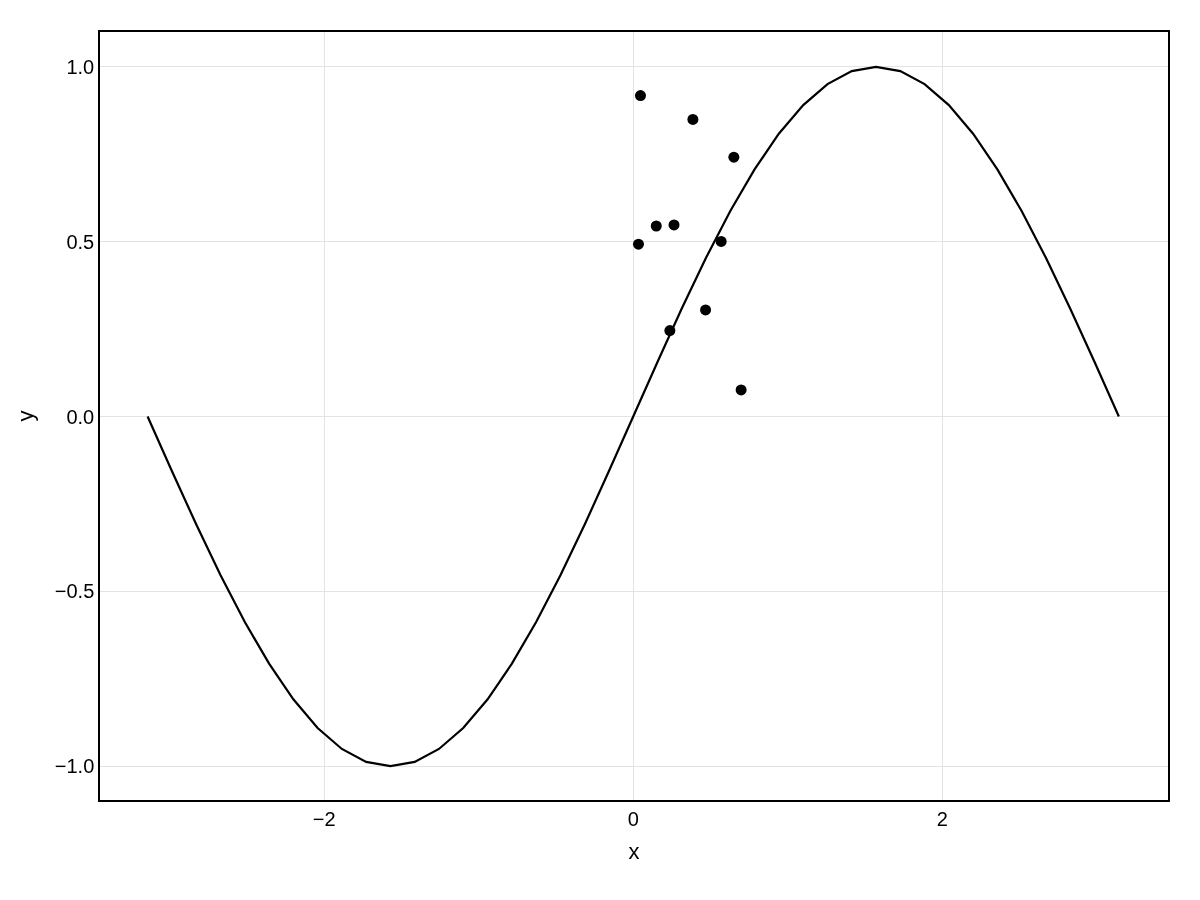 This screenshot has height=900, width=1200. What do you see at coordinates (634, 852) in the screenshot?
I see `x-axis-title: x` at bounding box center [634, 852].